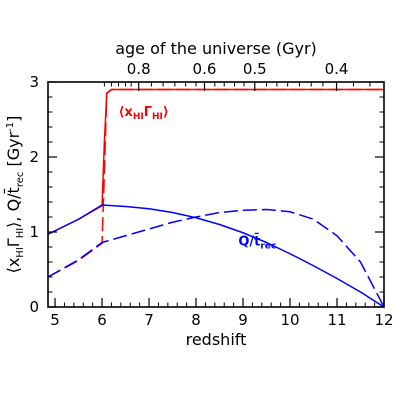  What do you see at coordinates (216, 339) in the screenshot?
I see `x-axis-label: redshift` at bounding box center [216, 339].